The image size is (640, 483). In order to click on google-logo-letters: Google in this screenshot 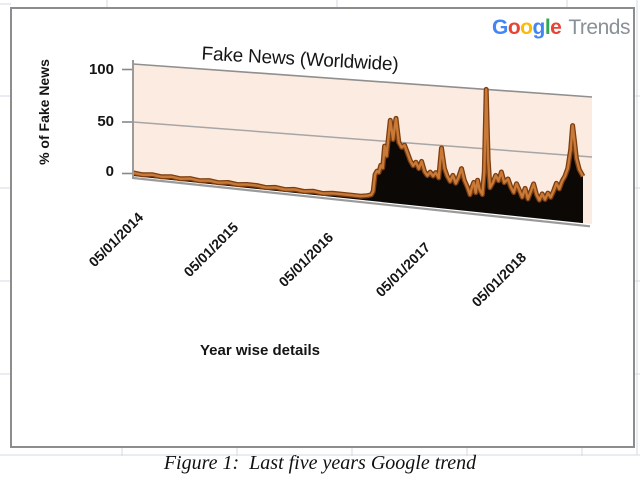, I will do `click(527, 27)`.